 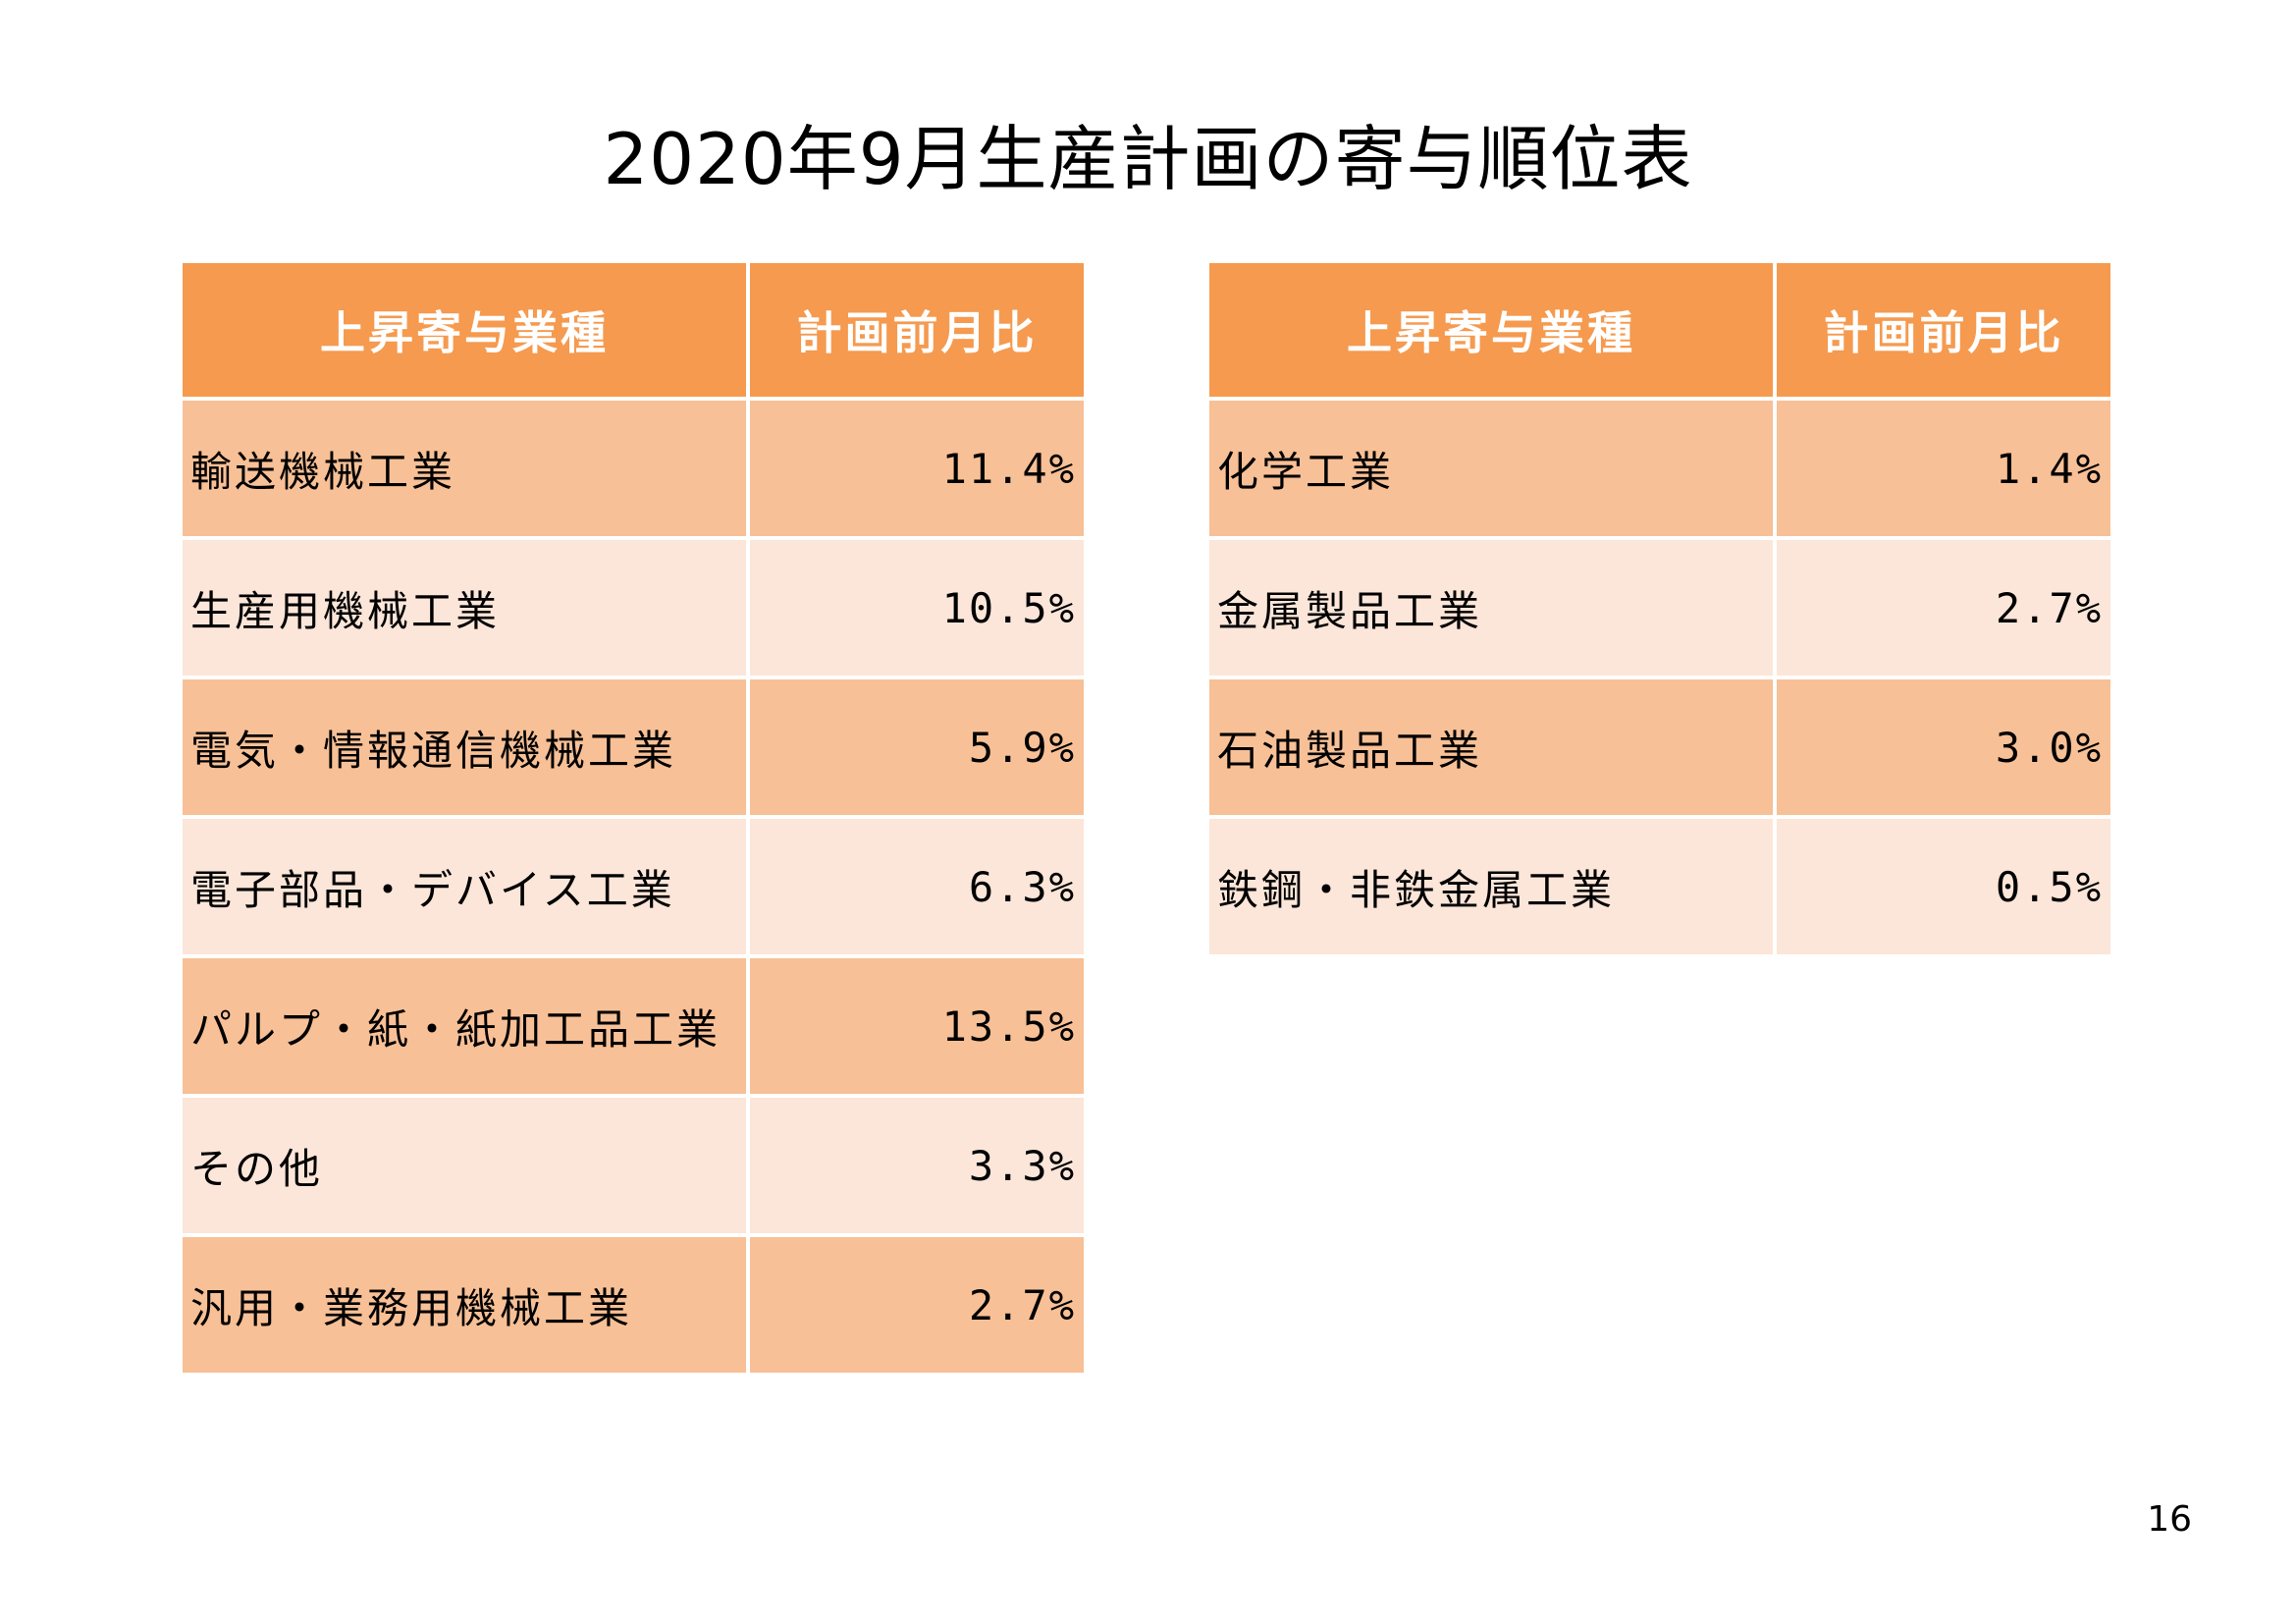 I want to click on table-row: 生産用機械工業 10.5%, so click(x=633, y=608).